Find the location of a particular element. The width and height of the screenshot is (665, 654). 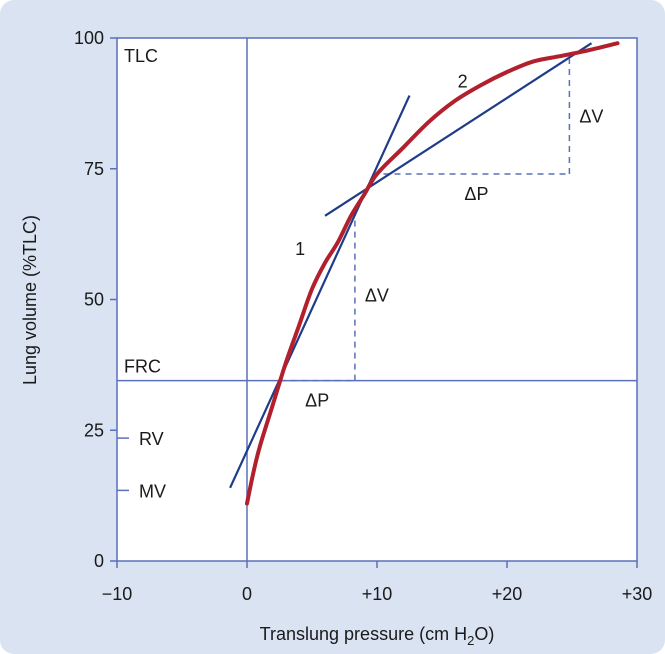

y-tick-label: 25 is located at coordinates (94, 430).